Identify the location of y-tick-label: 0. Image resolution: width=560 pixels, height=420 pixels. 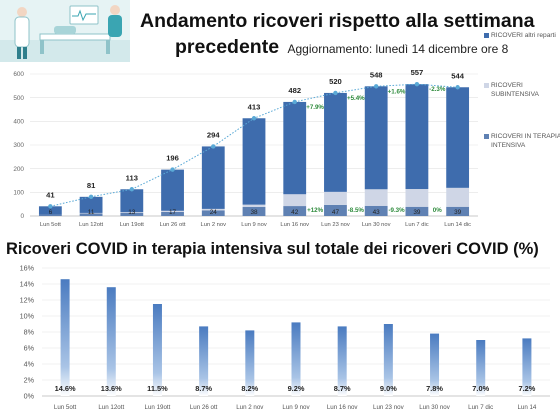
(22, 216).